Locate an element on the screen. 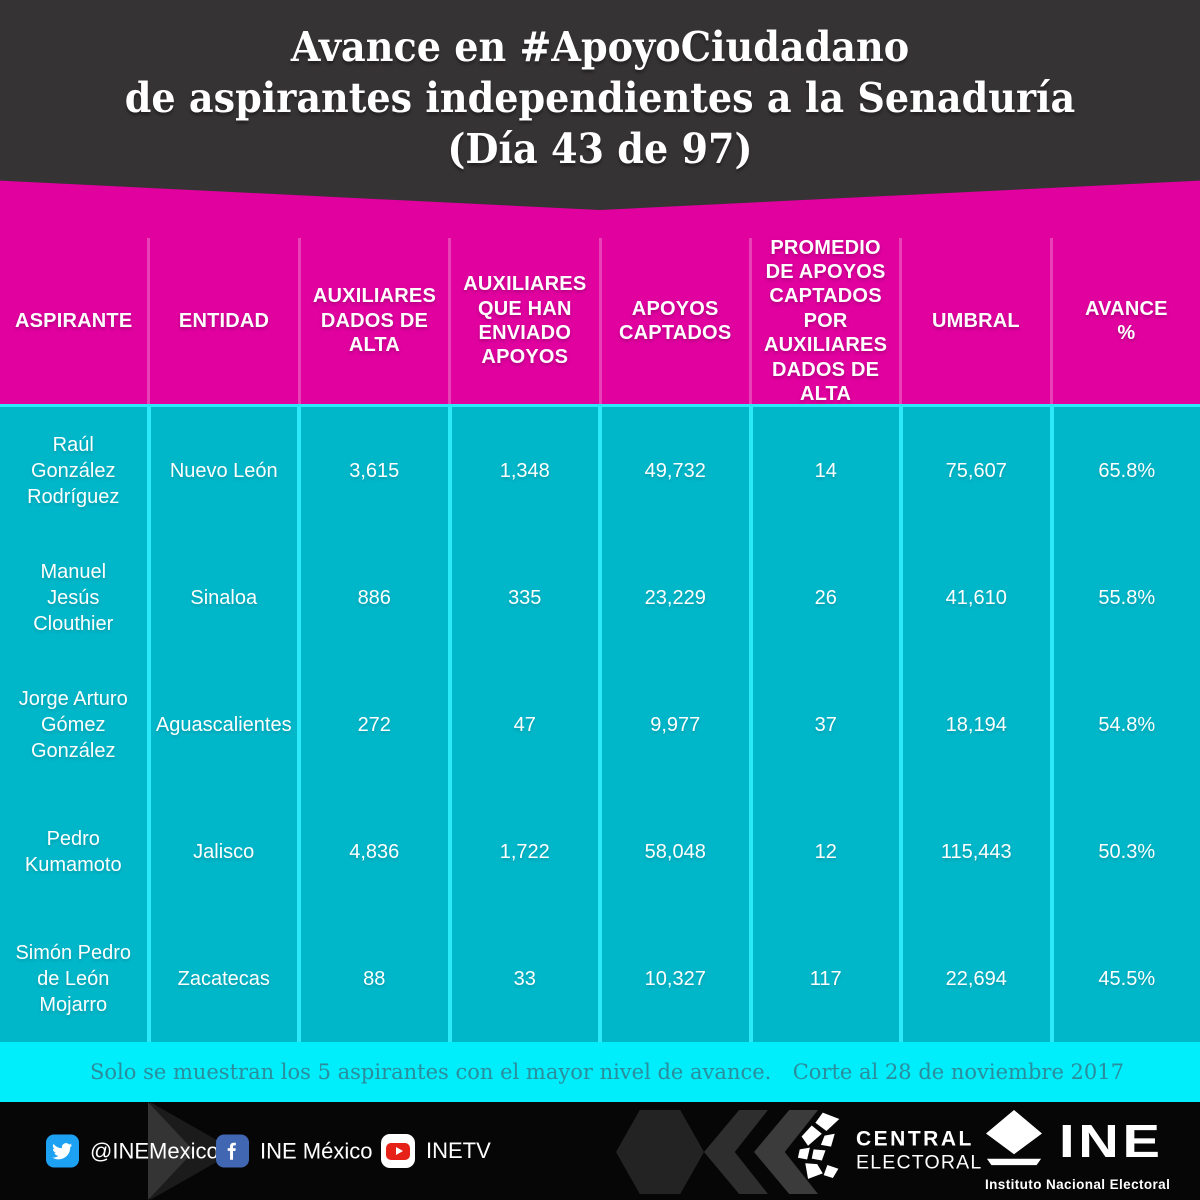 The image size is (1200, 1200). cell-avance: 50.3% is located at coordinates (1127, 851).